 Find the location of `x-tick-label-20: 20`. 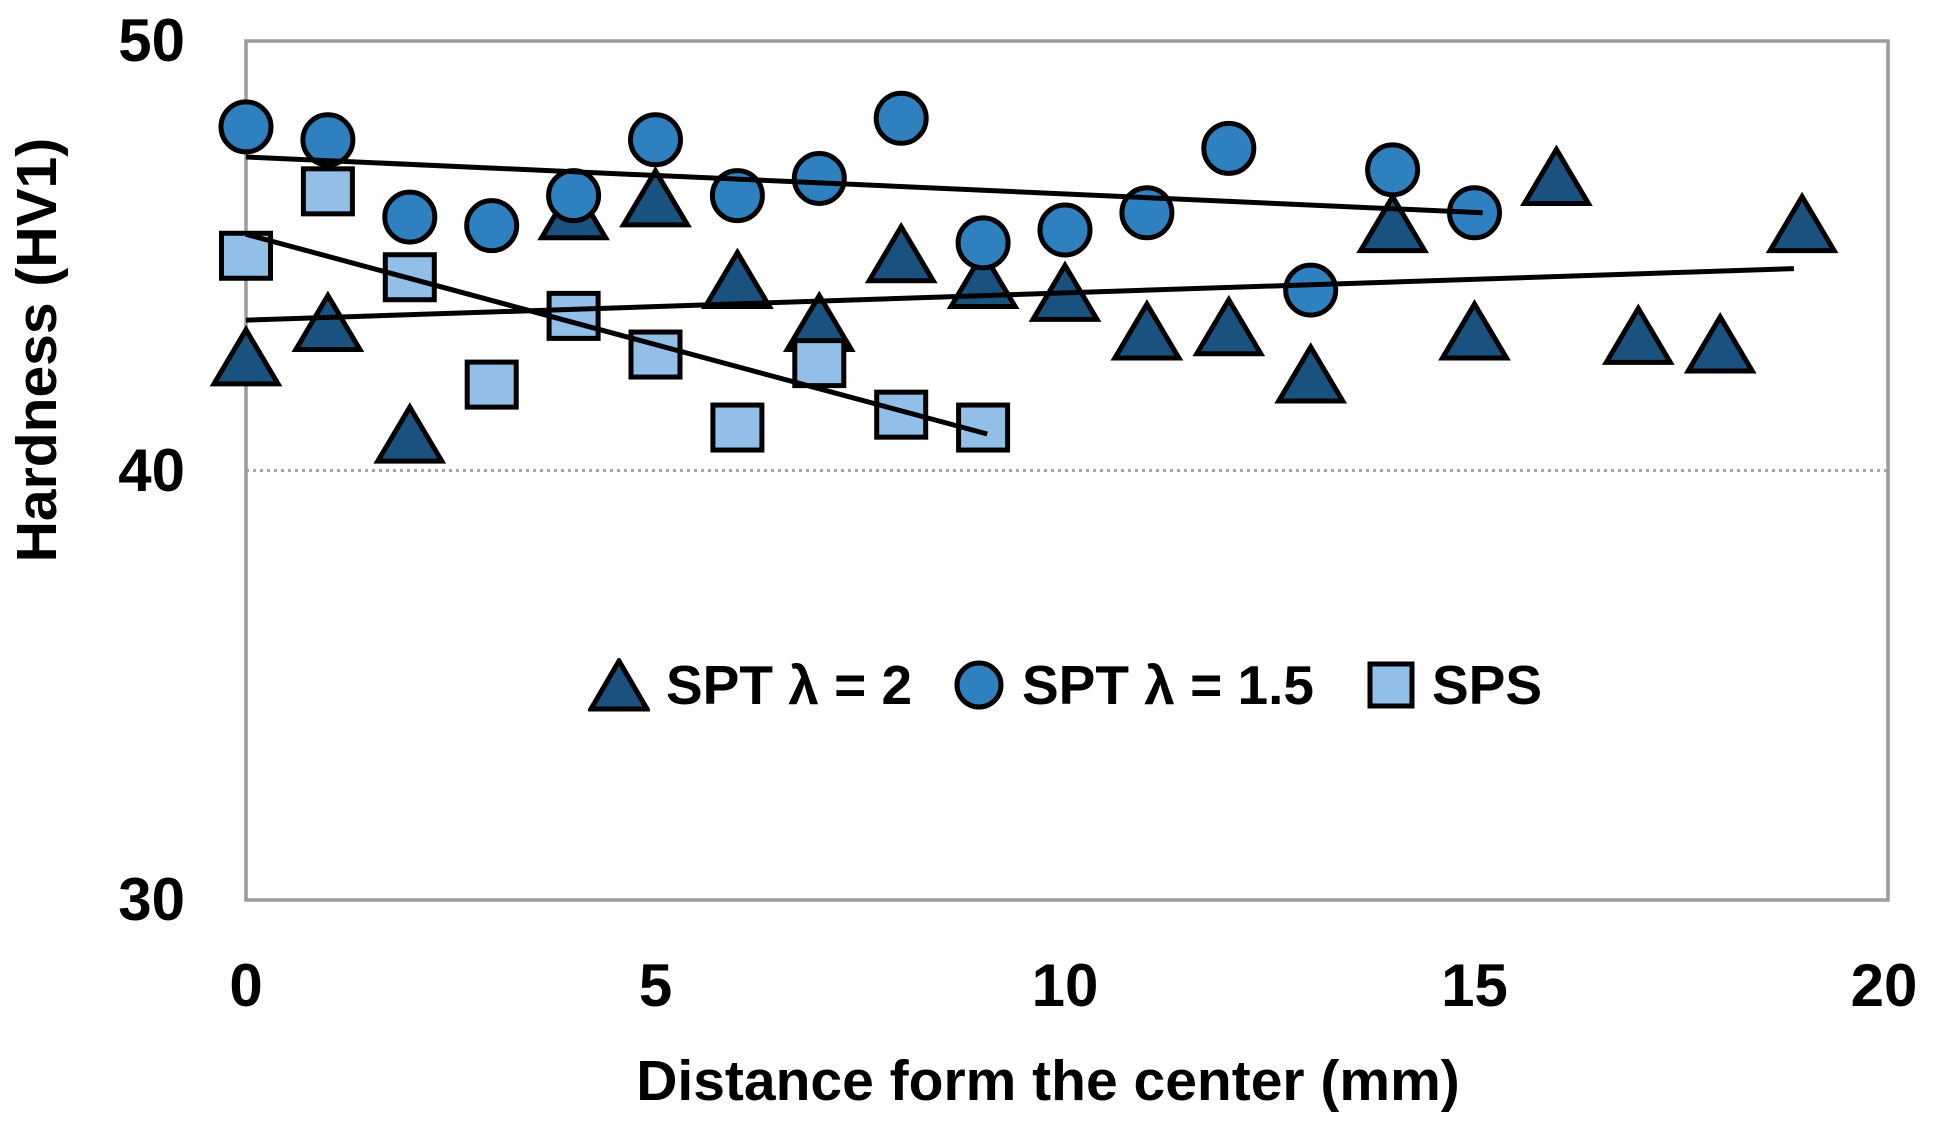

x-tick-label-20: 20 is located at coordinates (1884, 985).